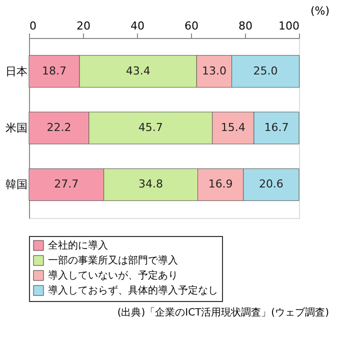 The width and height of the screenshot is (348, 340). Describe the element at coordinates (78, 246) in the screenshot. I see `legend-label: 全社的に導入` at that location.